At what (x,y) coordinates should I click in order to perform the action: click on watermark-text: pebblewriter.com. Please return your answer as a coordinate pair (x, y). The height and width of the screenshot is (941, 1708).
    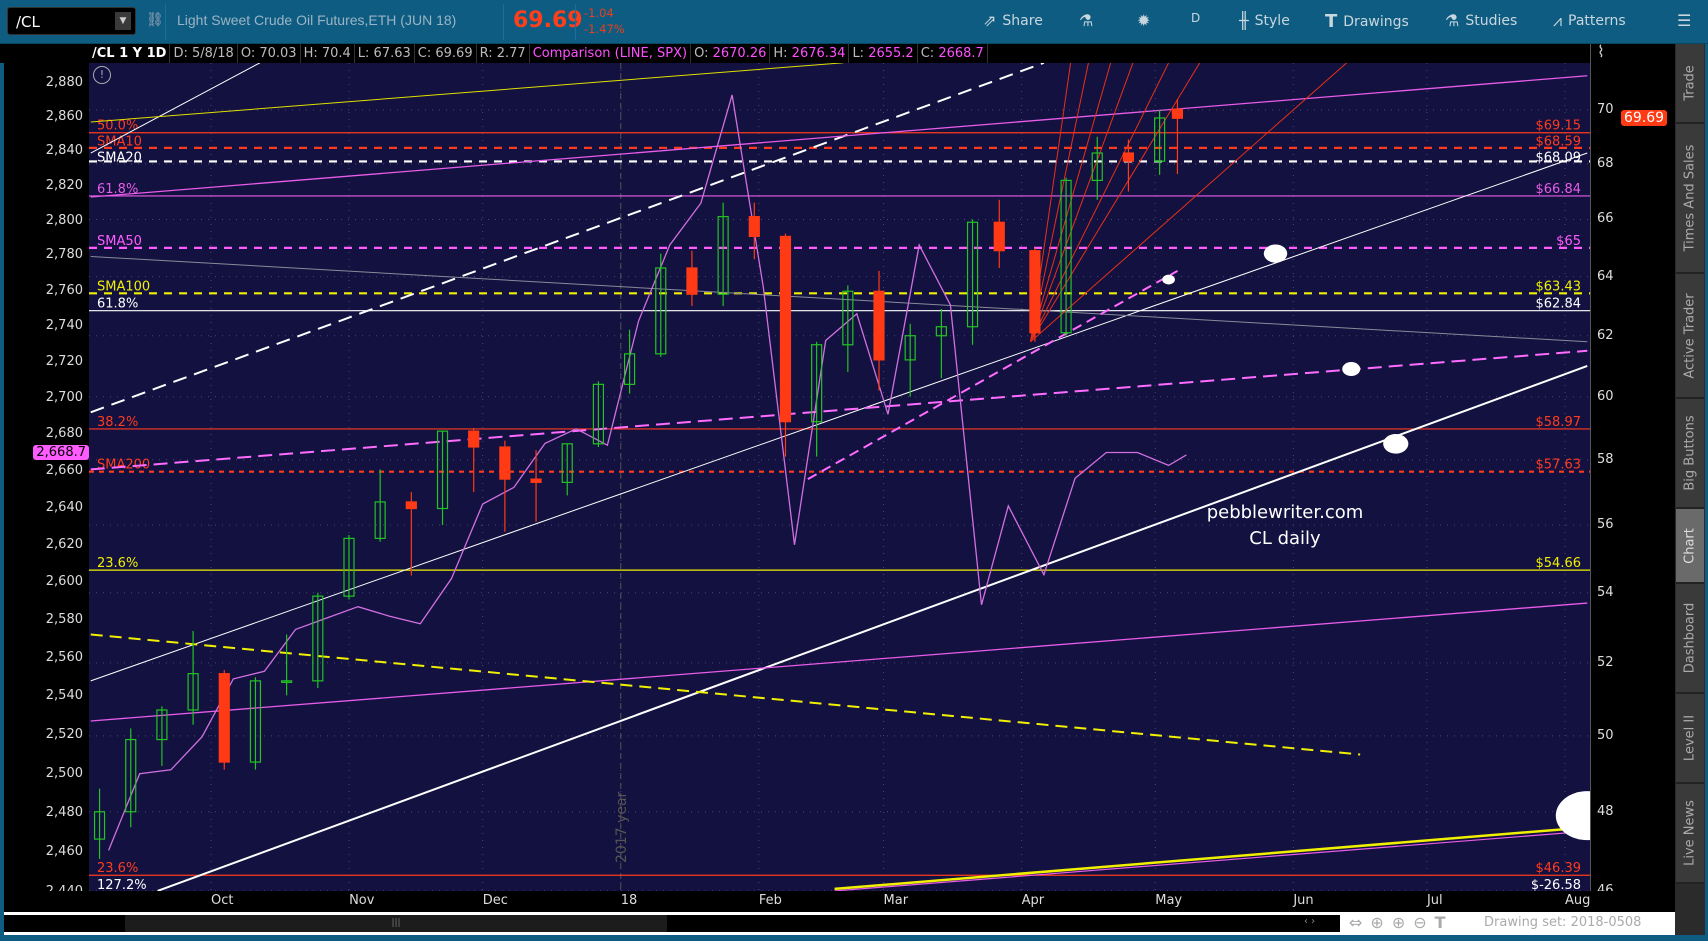
    Looking at the image, I should click on (1285, 512).